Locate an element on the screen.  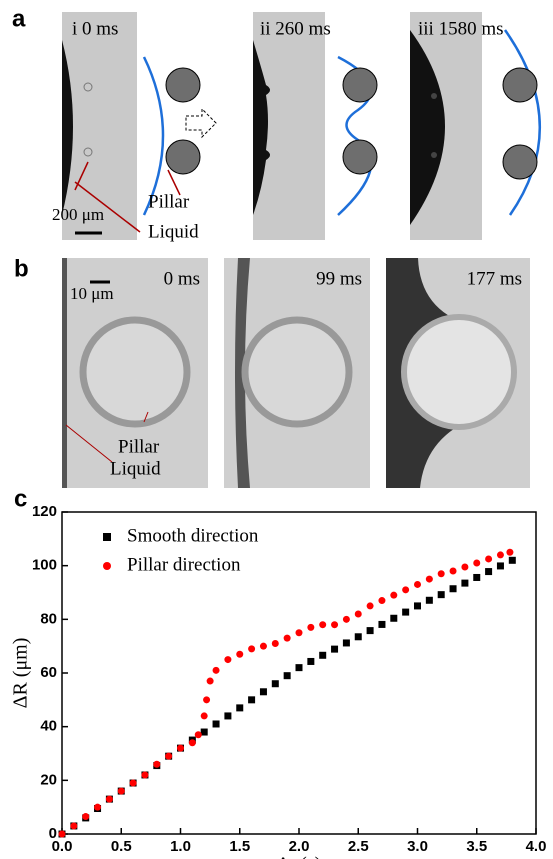
panel-label: a is located at coordinates (19, 18).